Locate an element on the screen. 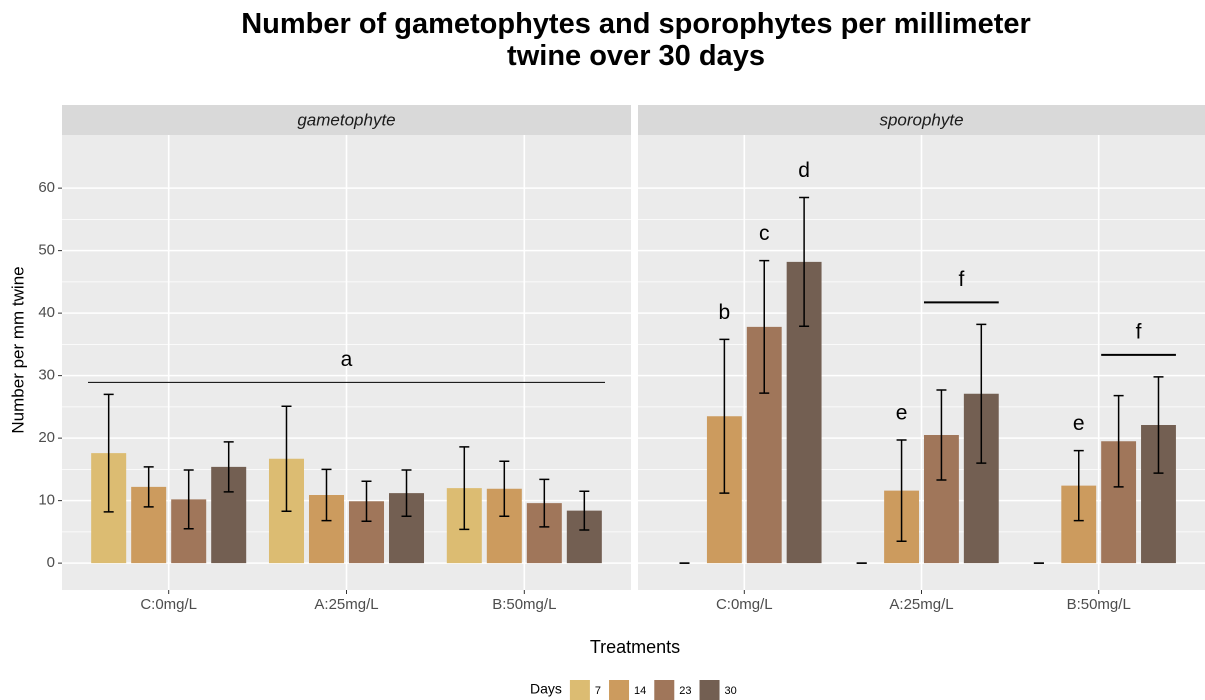 This screenshot has height=700, width=1205. legend-label: 30 is located at coordinates (731, 691).